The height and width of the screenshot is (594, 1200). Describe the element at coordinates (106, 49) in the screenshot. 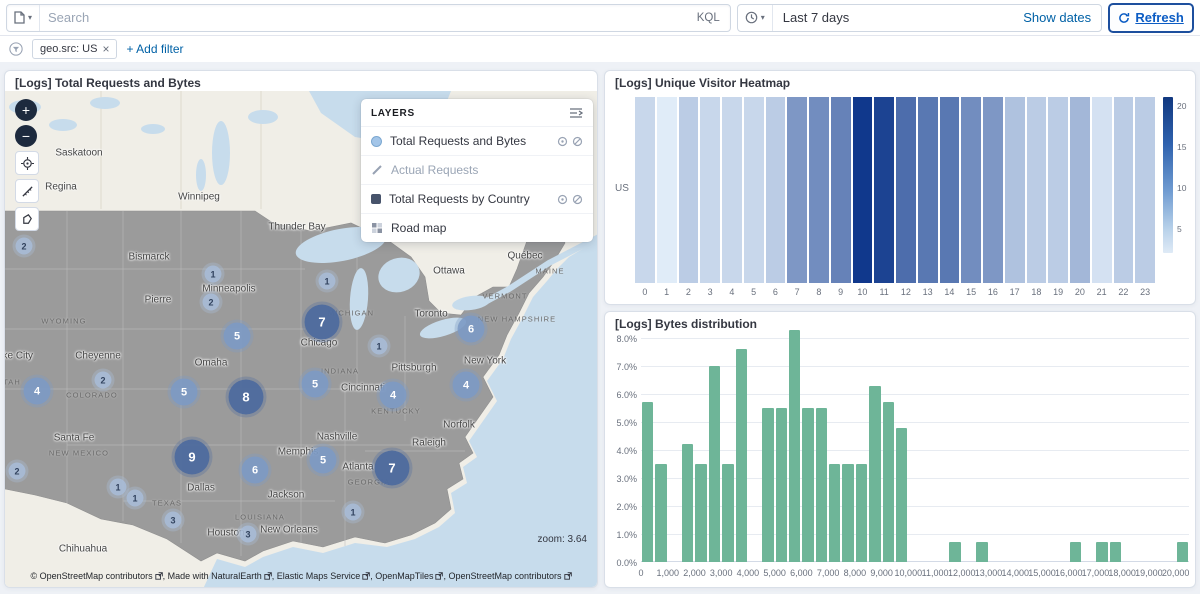

I see `remove-filter-icon: ×` at that location.